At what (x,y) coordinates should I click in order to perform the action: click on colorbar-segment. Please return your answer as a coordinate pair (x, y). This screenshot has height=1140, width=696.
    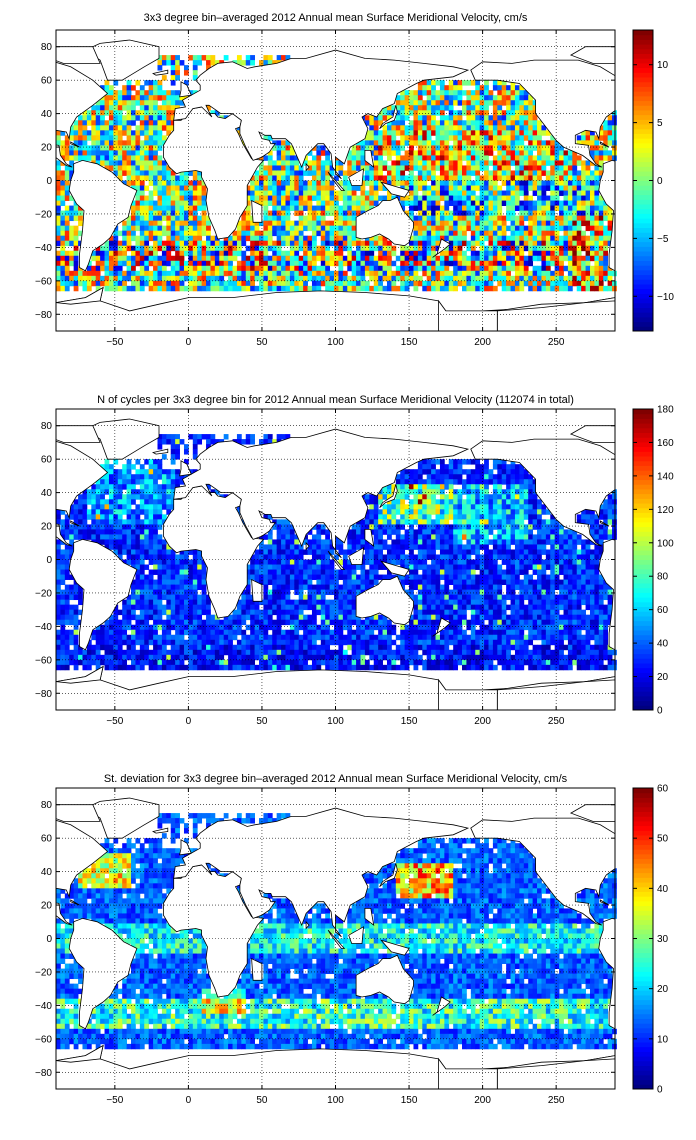
    Looking at the image, I should click on (643, 263).